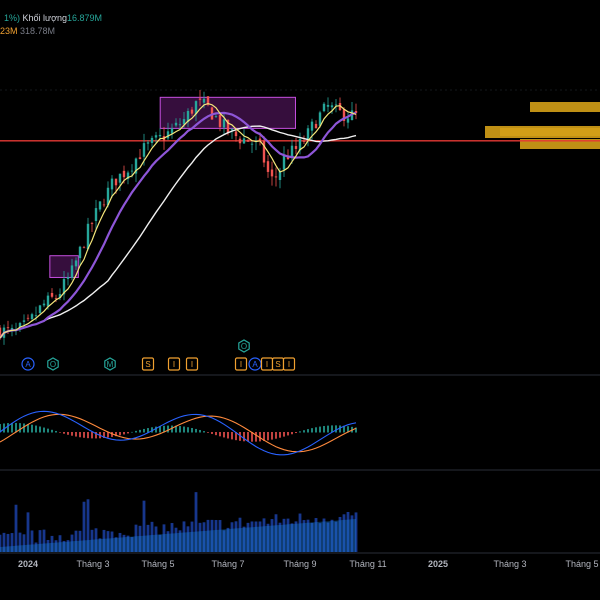 This screenshot has width=600, height=600. Describe the element at coordinates (550, 132) in the screenshot. I see `profile-bar` at that location.